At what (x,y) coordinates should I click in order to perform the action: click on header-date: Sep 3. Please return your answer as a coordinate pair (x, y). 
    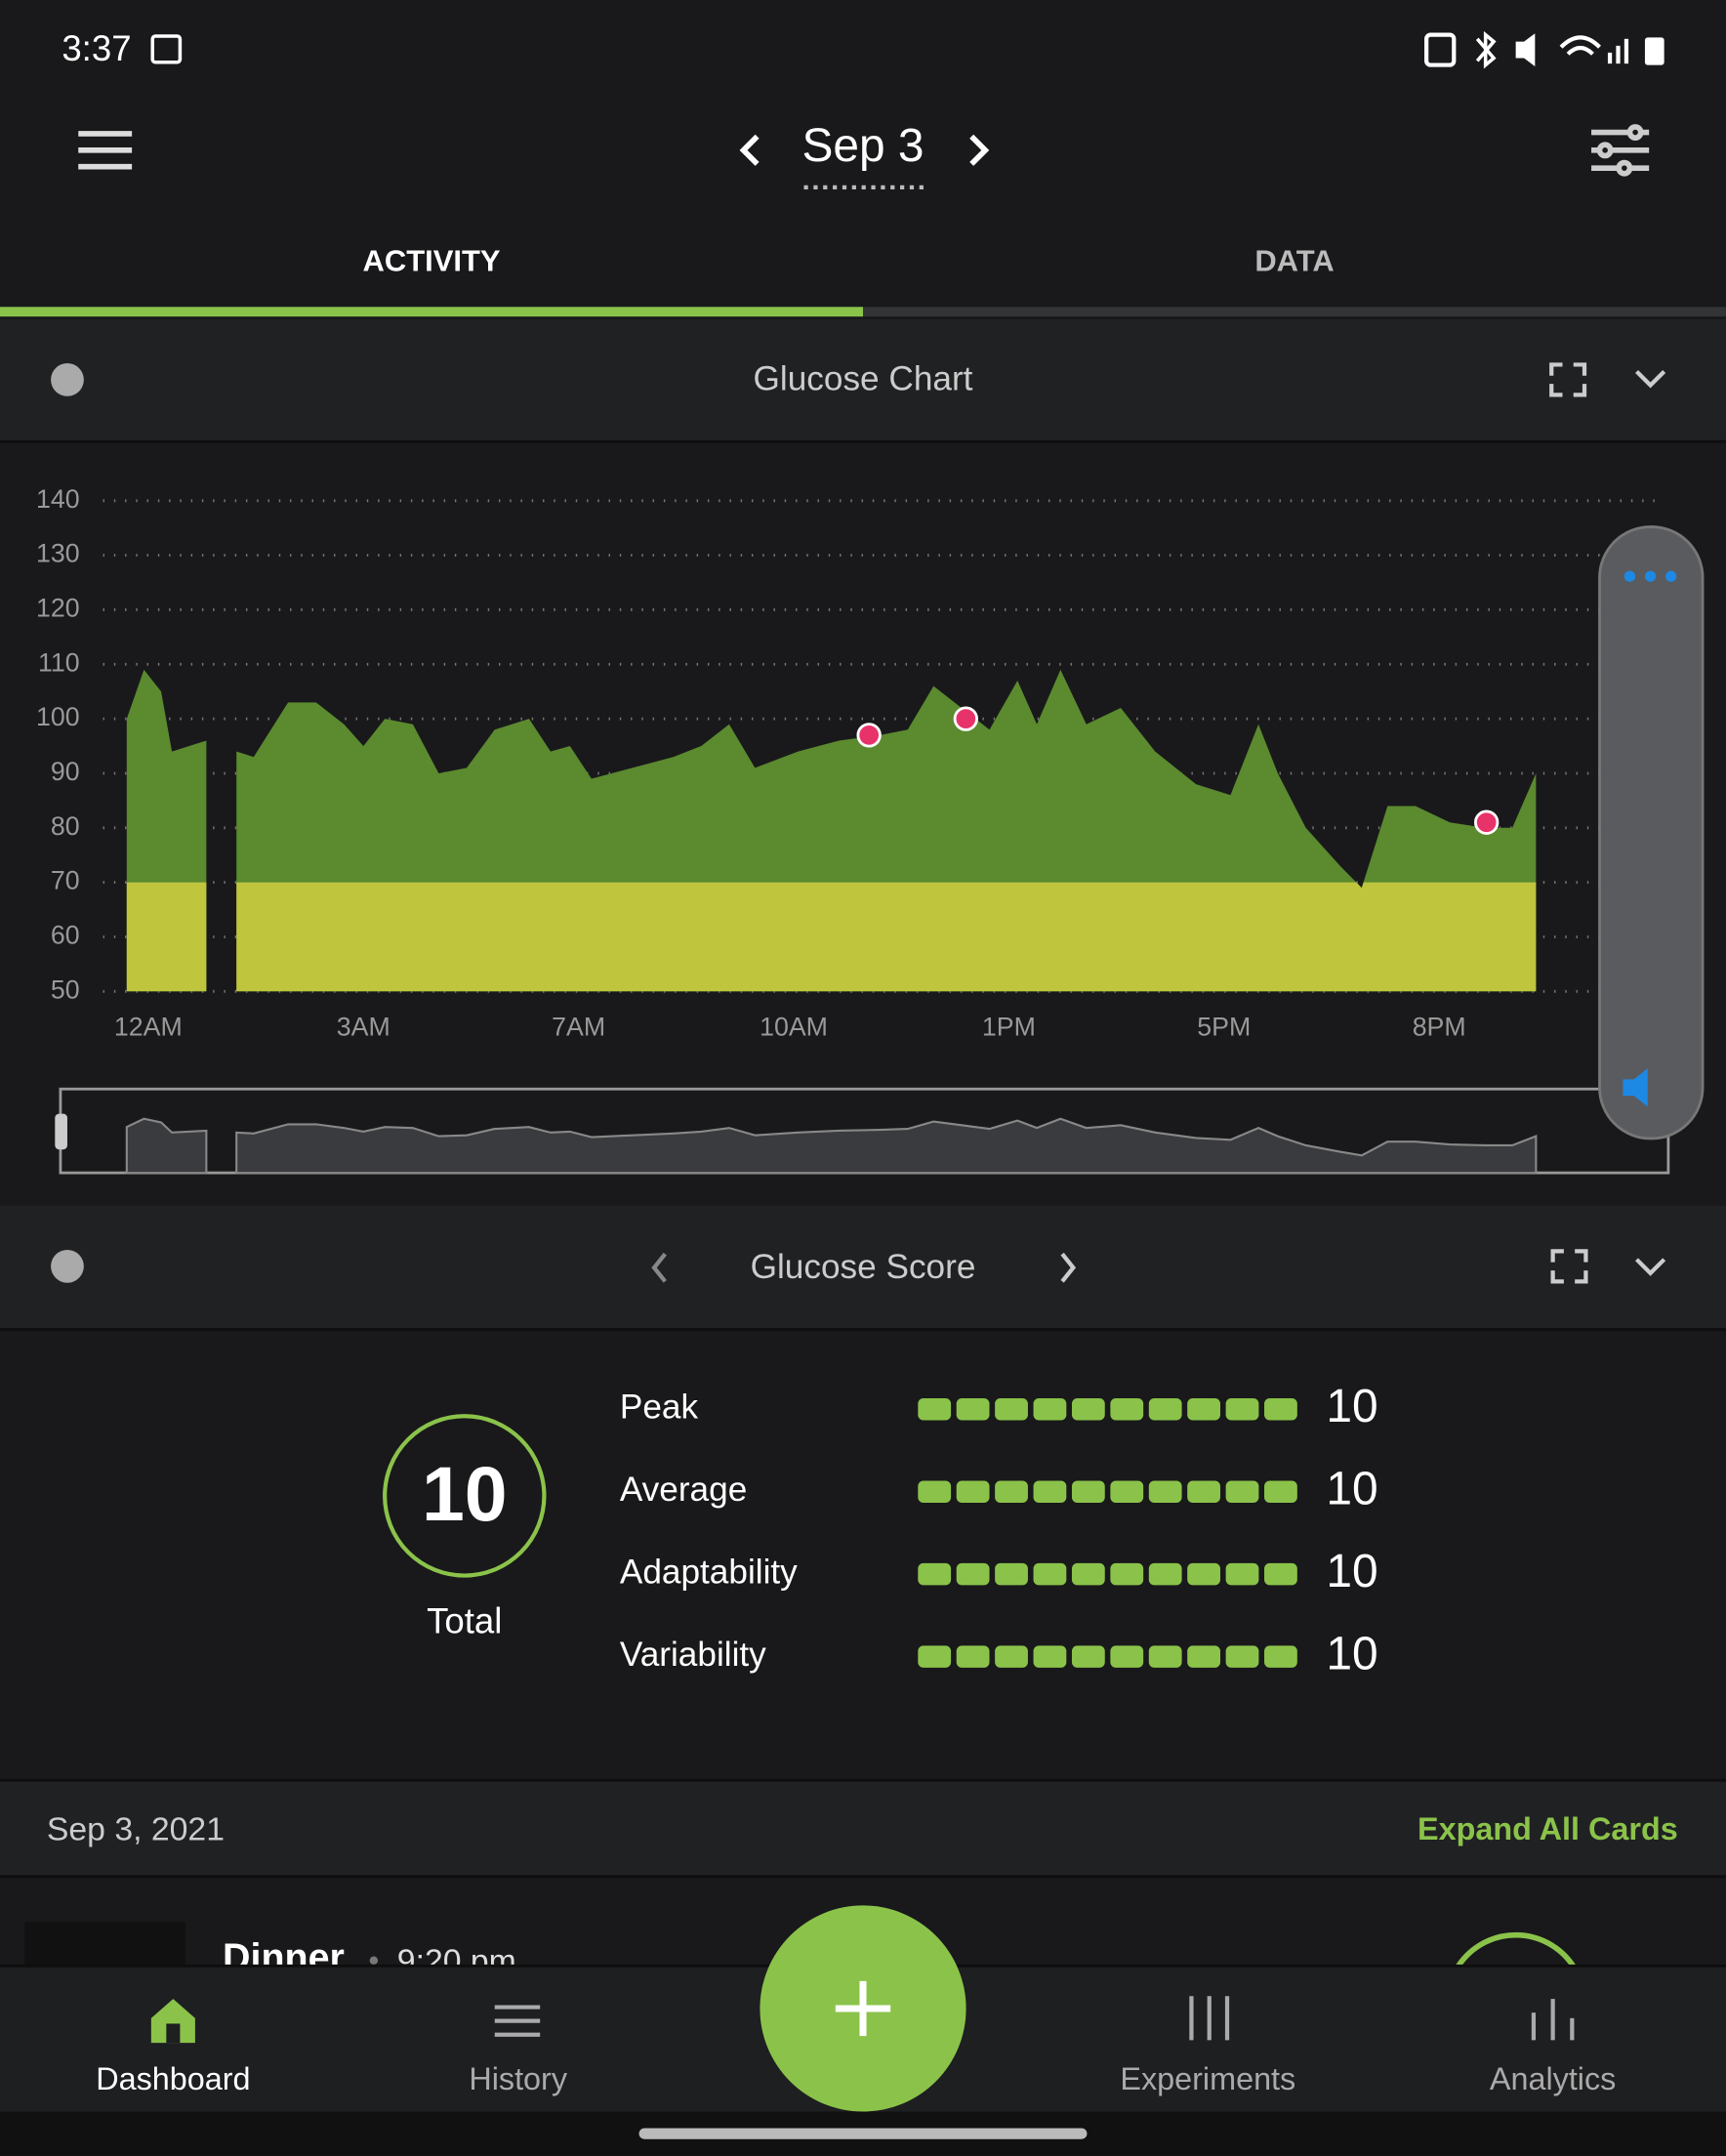
    Looking at the image, I should click on (862, 146).